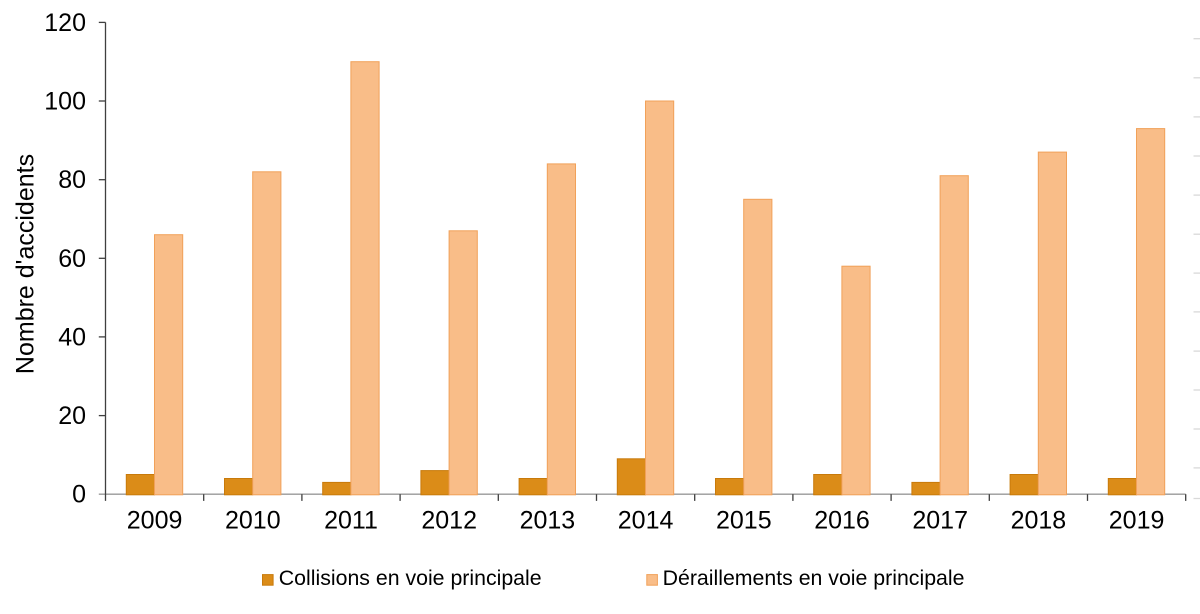 The image size is (1200, 614). What do you see at coordinates (842, 521) in the screenshot?
I see `svg-text: 2016` at bounding box center [842, 521].